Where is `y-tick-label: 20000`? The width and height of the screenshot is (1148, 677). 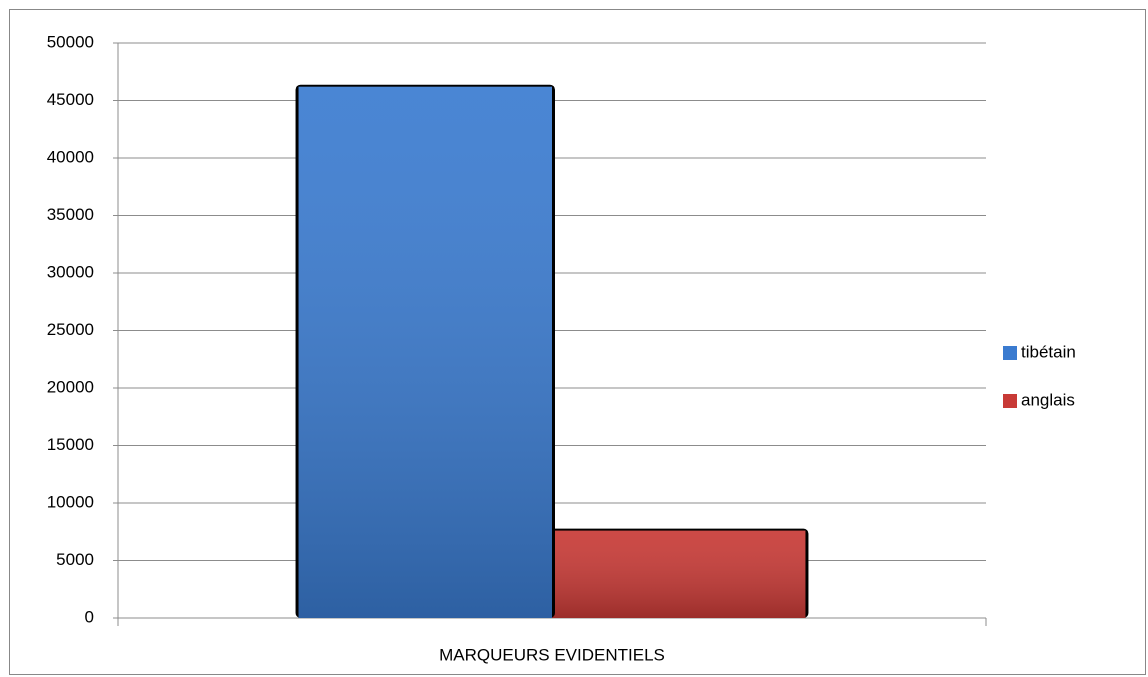 y-tick-label: 20000 is located at coordinates (70, 386).